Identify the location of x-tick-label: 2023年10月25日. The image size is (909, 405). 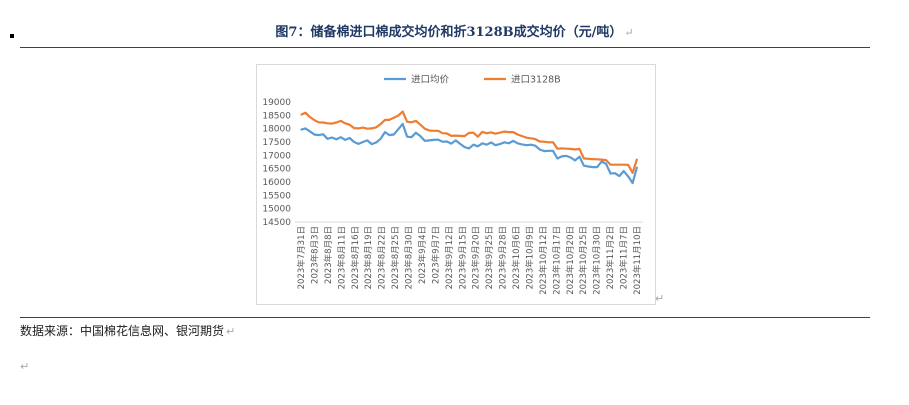
(583, 260).